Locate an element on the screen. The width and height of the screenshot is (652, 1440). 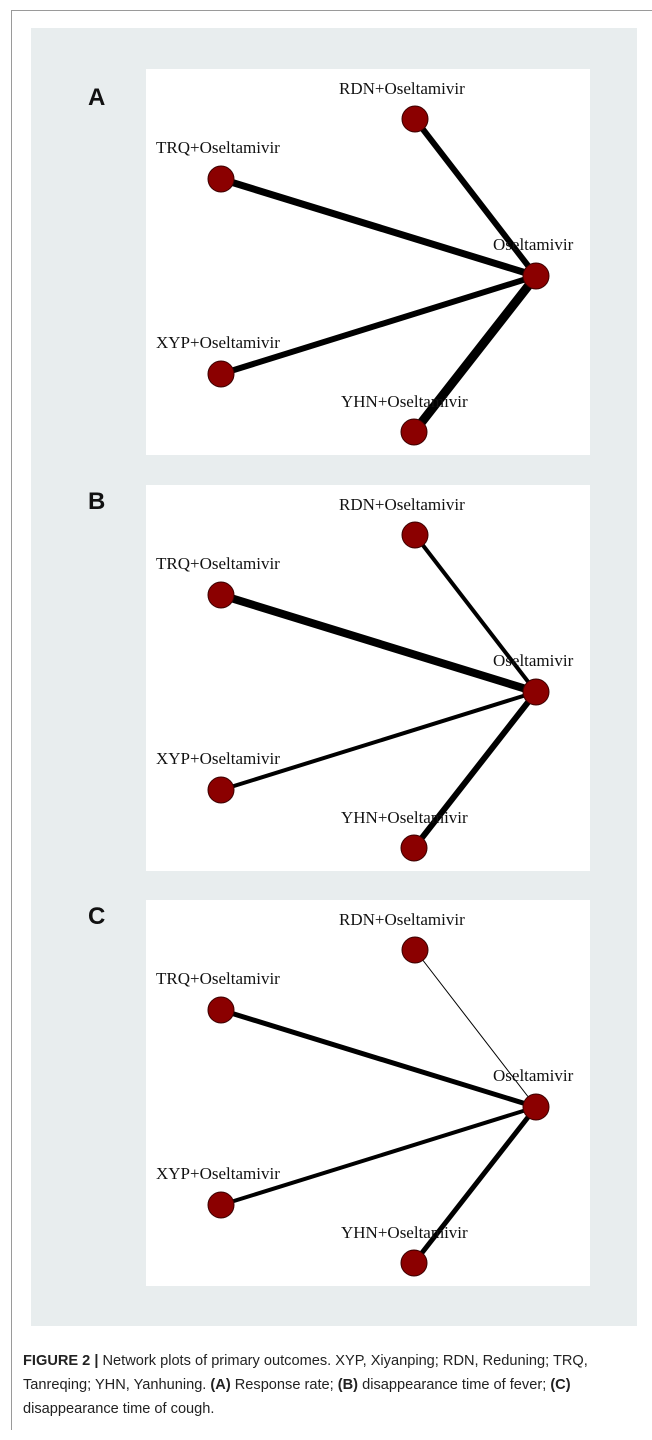
caption-b-text: disappearance time of fever; is located at coordinates (454, 1385).